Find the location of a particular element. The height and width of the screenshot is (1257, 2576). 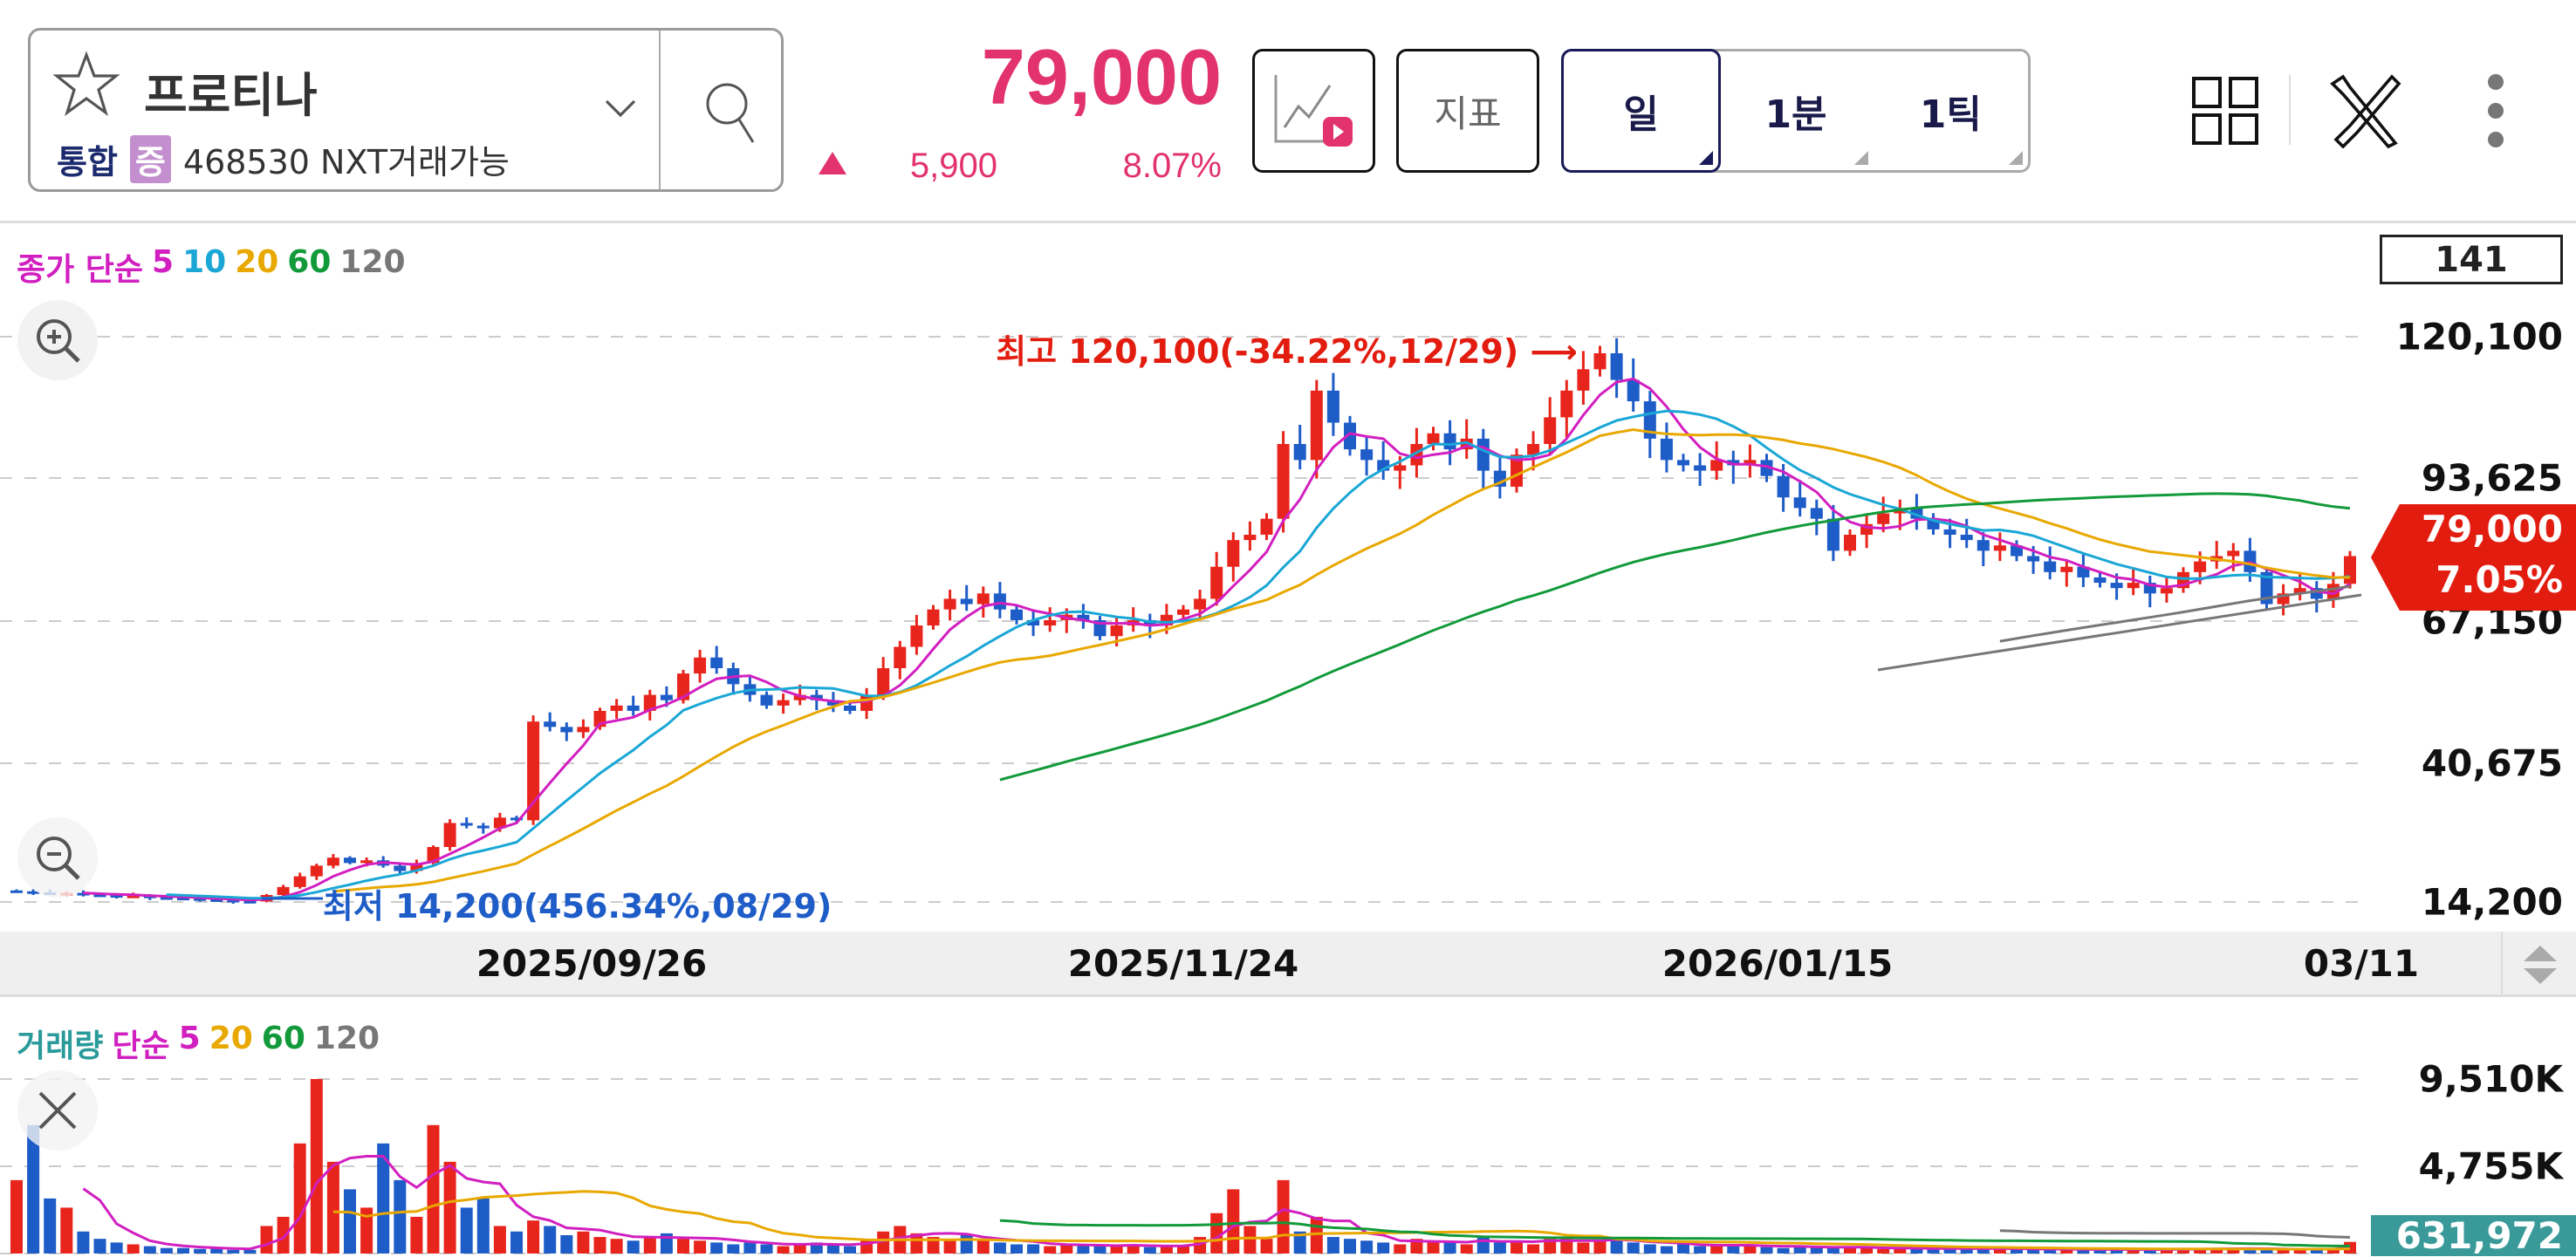

legend-ma10: 10 is located at coordinates (205, 262).